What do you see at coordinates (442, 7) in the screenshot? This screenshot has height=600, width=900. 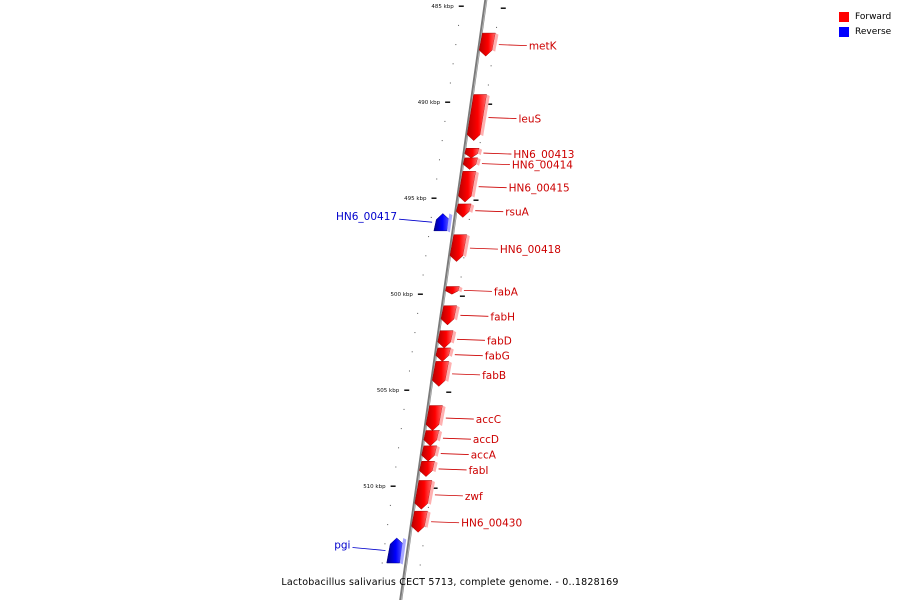 I see `scale-label: 485 kbp` at bounding box center [442, 7].